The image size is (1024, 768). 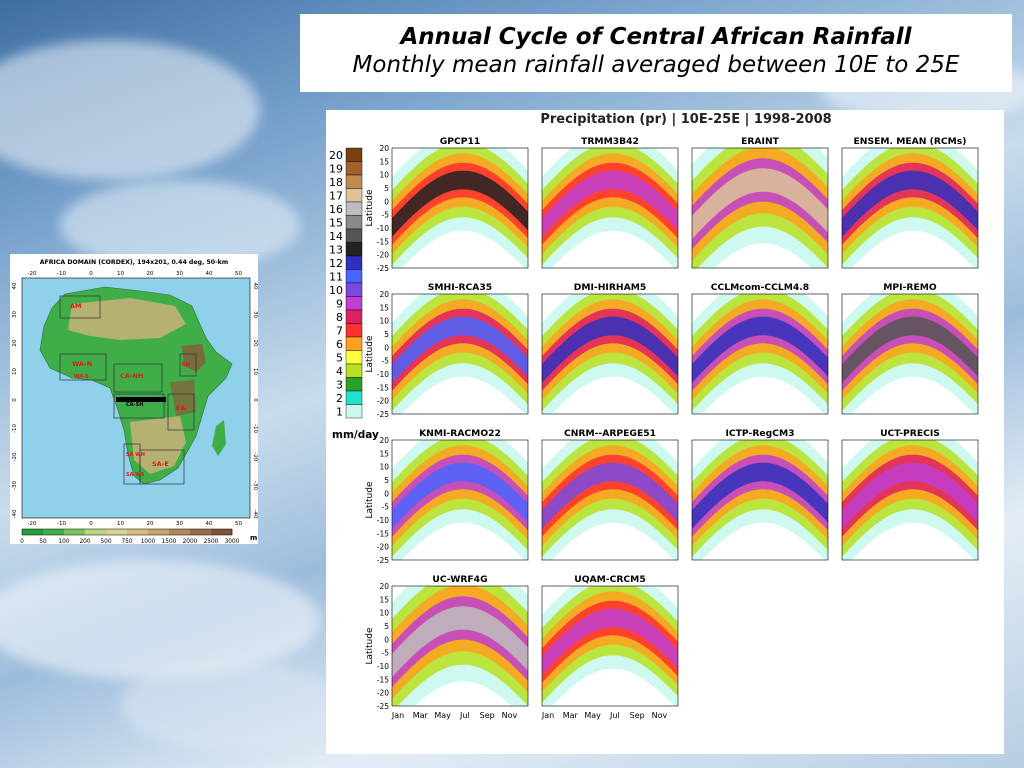 I want to click on elevation-bar-frame, so click(x=127, y=532).